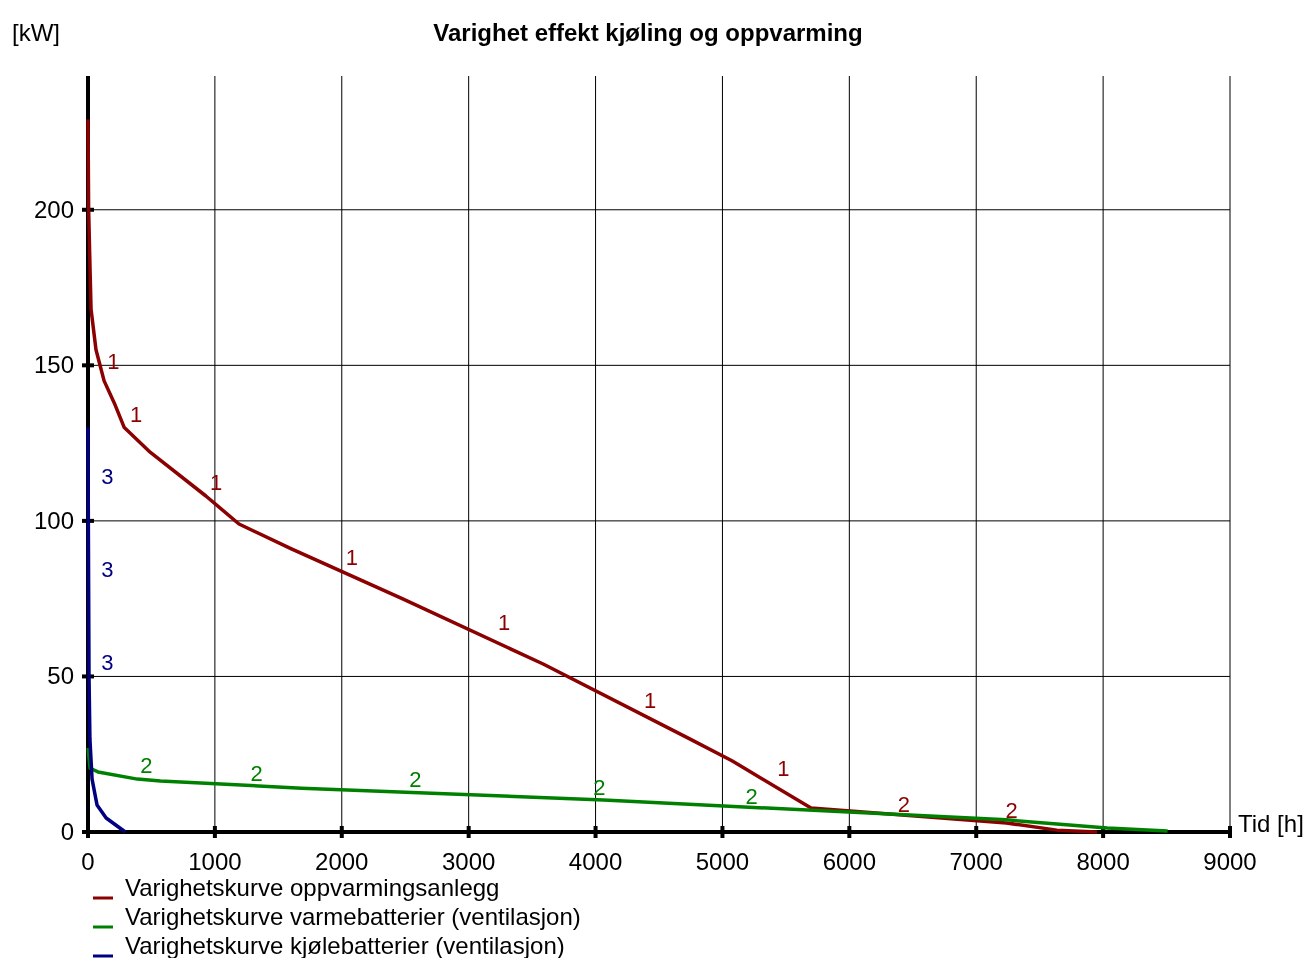 The height and width of the screenshot is (962, 1307). Describe the element at coordinates (1230, 861) in the screenshot. I see `x-tick-label: 9000` at that location.